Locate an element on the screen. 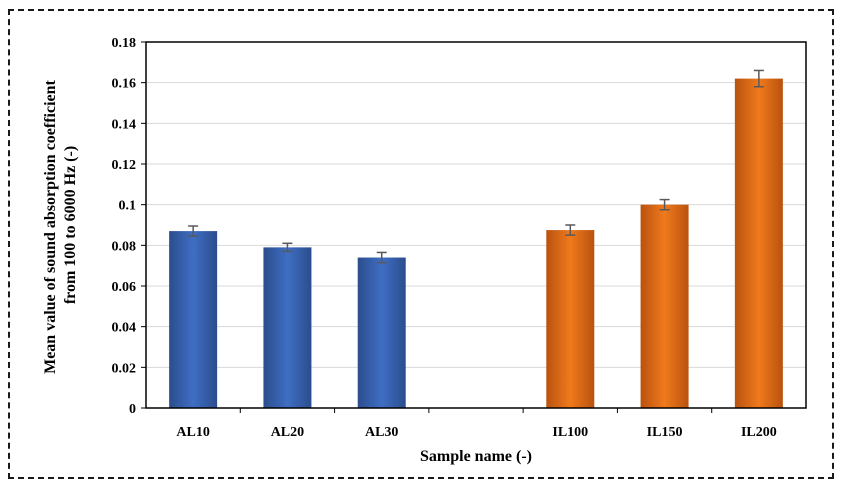  y-tick-label: 0.02 is located at coordinates (124, 368).